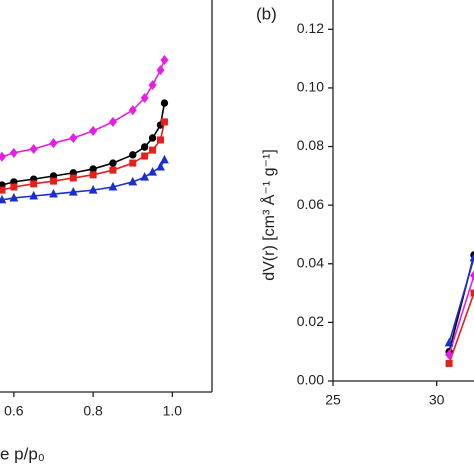  What do you see at coordinates (173, 411) in the screenshot?
I see `x-tick-label: 1.0` at bounding box center [173, 411].